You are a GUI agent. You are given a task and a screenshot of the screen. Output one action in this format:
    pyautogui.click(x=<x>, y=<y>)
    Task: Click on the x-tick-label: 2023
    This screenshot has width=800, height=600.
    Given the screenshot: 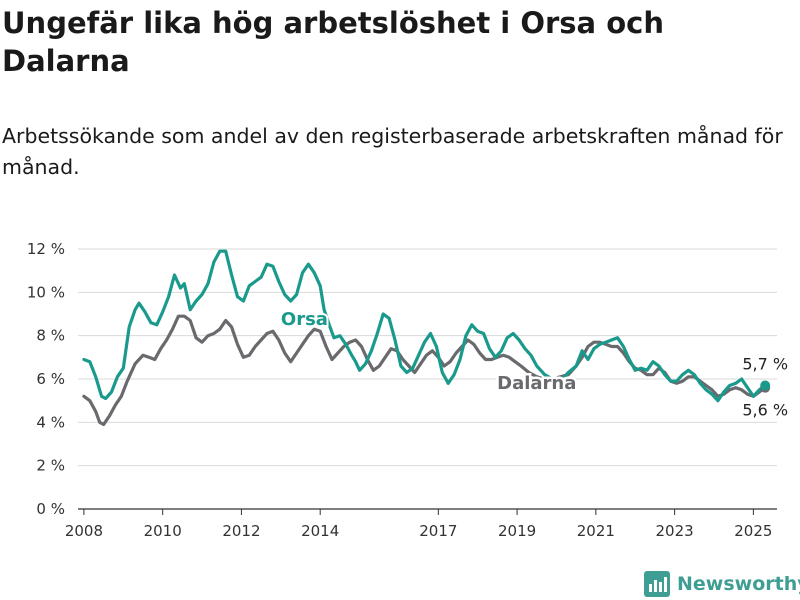 What is the action you would take?
    pyautogui.click(x=675, y=531)
    